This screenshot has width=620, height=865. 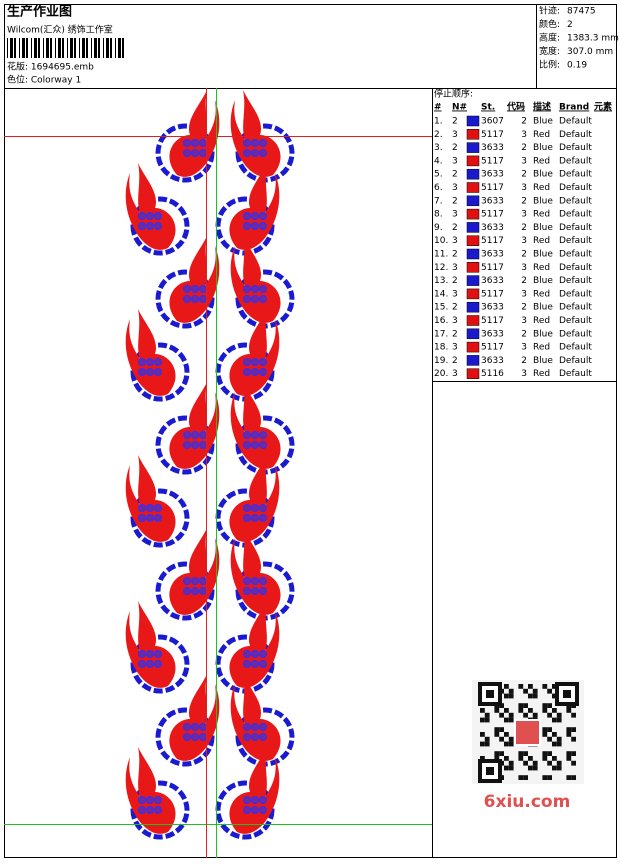 I want to click on column-header: 描述, so click(x=542, y=107).